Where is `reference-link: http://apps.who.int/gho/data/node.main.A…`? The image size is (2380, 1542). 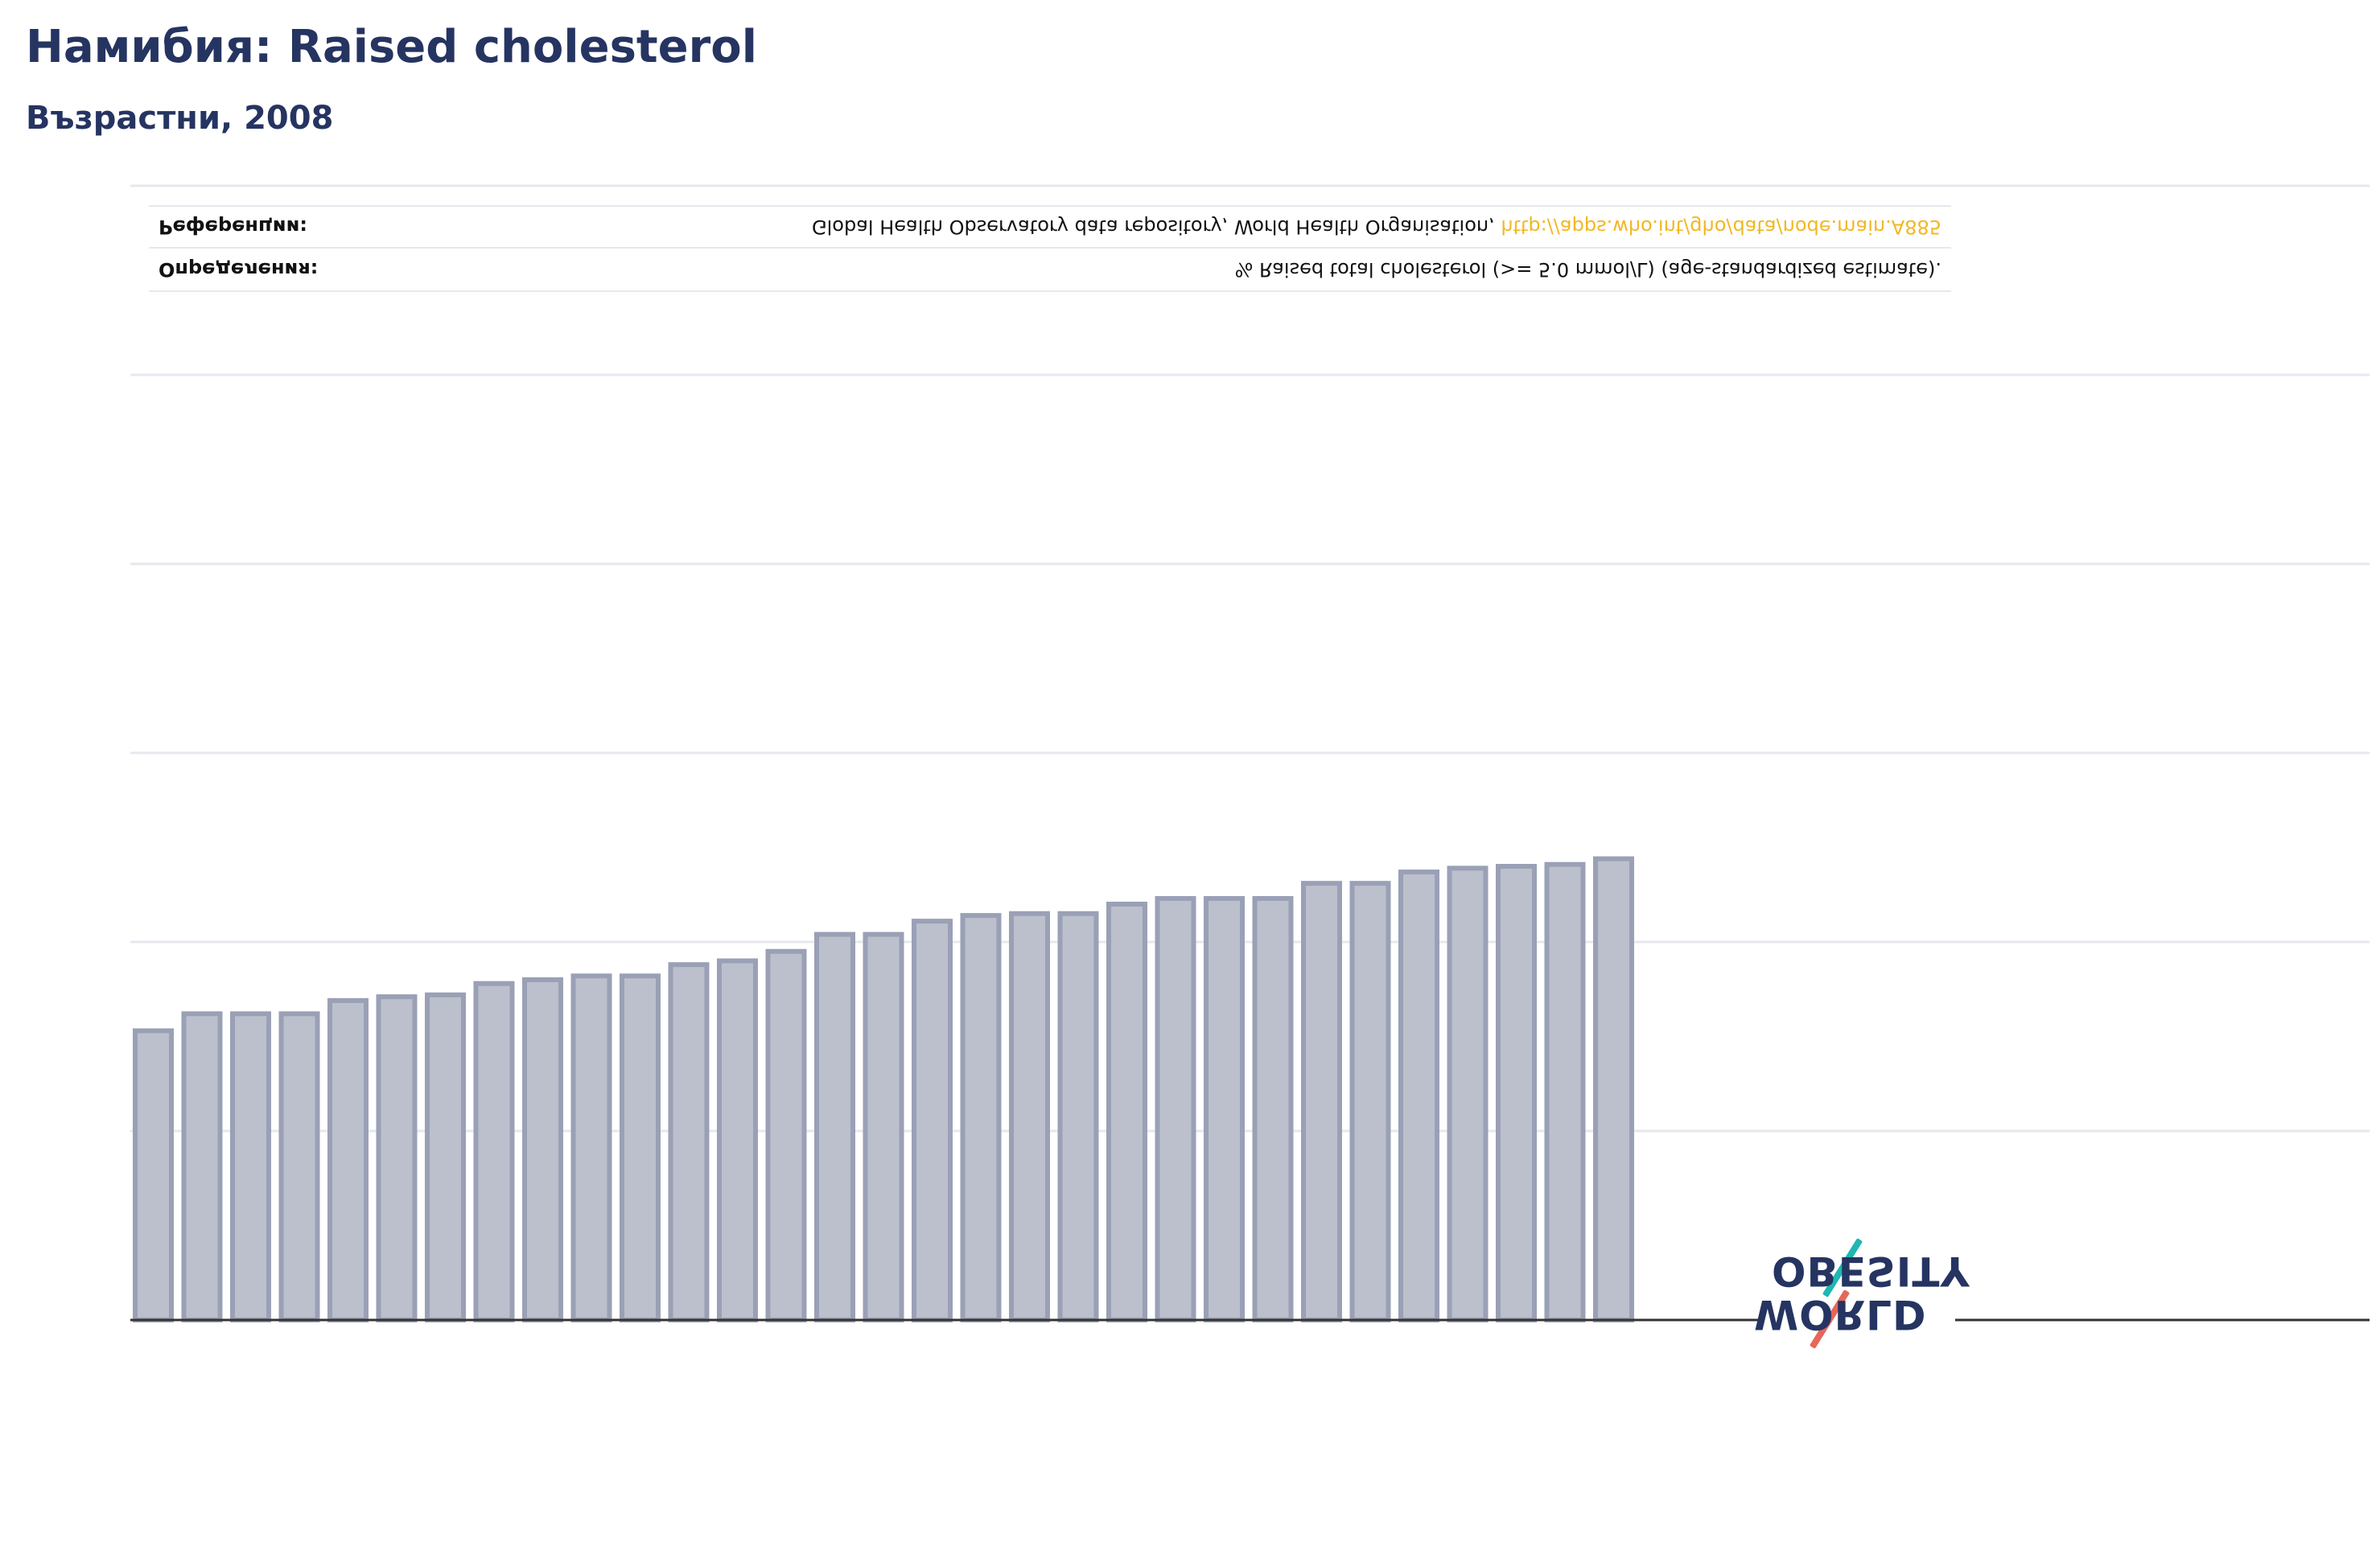 reference-link: http://apps.who.int/gho/data/node.main.A… is located at coordinates (1721, 227).